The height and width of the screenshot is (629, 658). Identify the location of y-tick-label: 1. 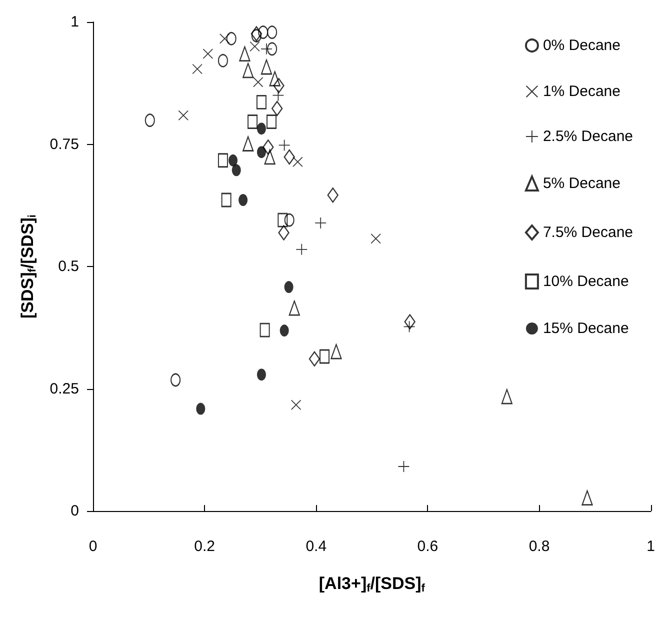
(74, 22).